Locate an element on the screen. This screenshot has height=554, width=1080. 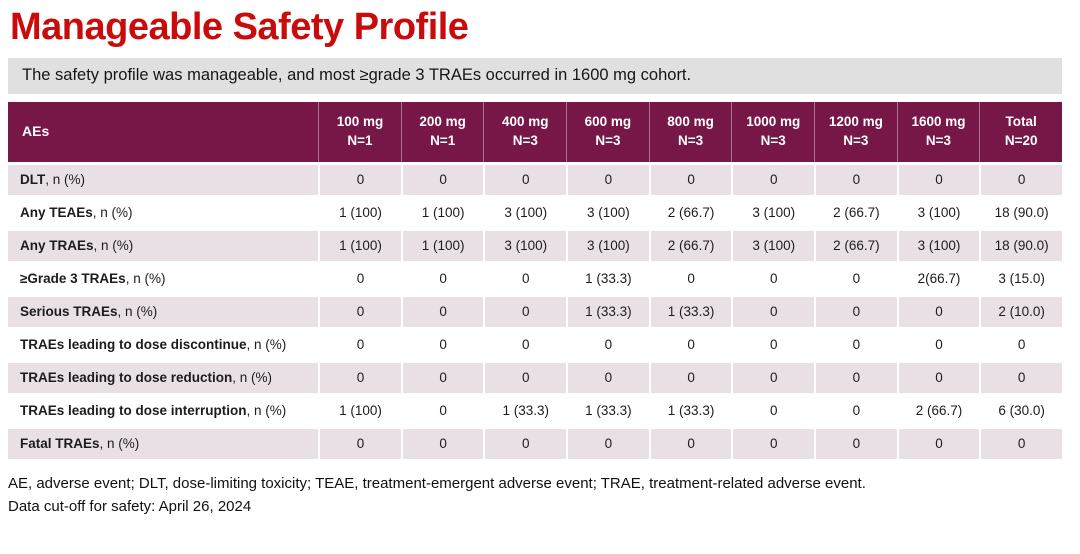
page-title: Manageable Safety Profile is located at coordinates (239, 27).